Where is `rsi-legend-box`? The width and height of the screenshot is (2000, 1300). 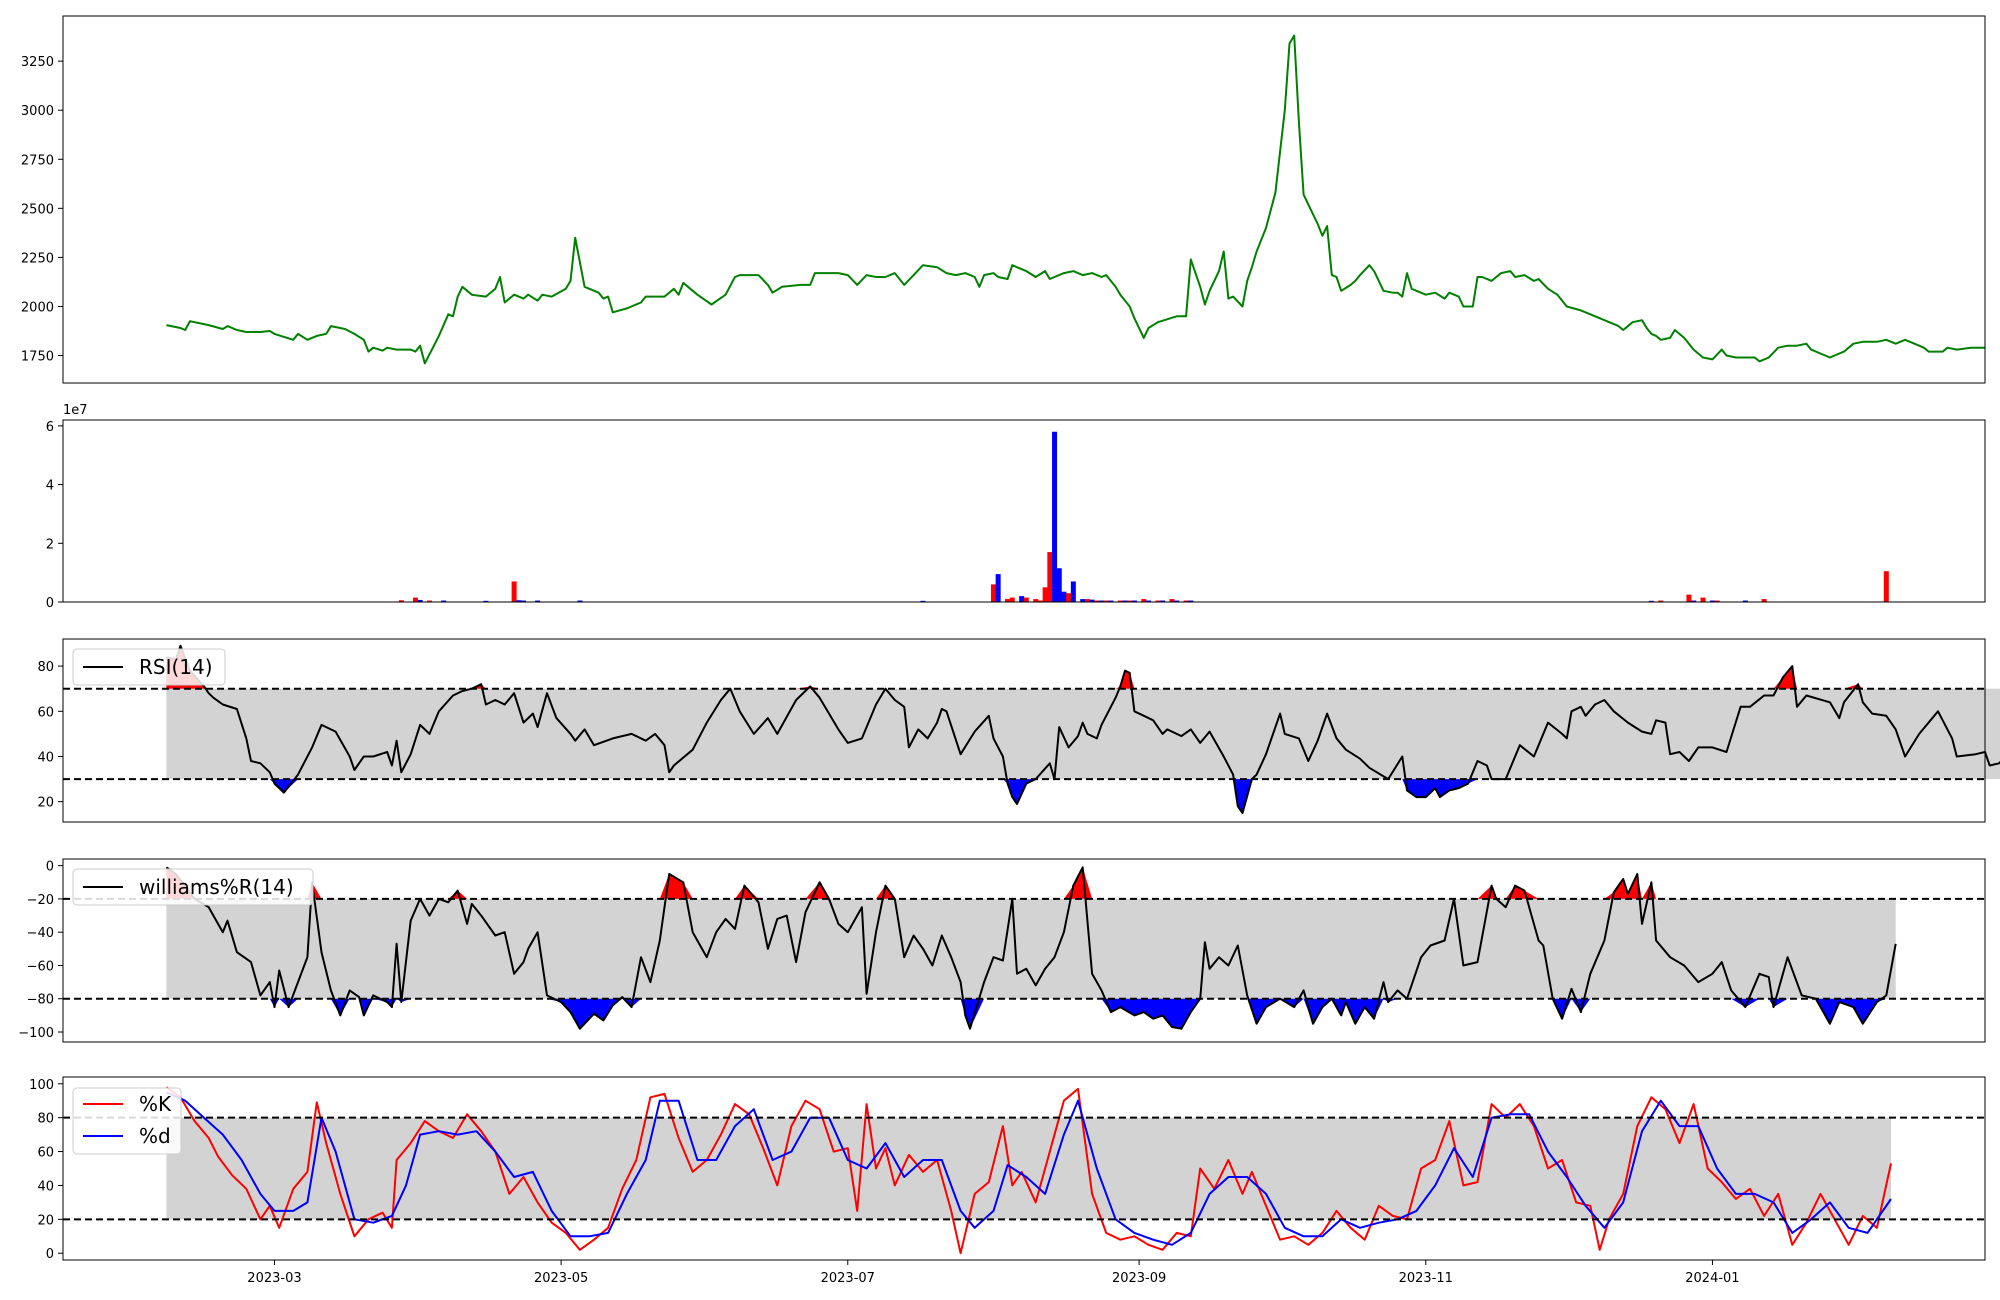 rsi-legend-box is located at coordinates (149, 667).